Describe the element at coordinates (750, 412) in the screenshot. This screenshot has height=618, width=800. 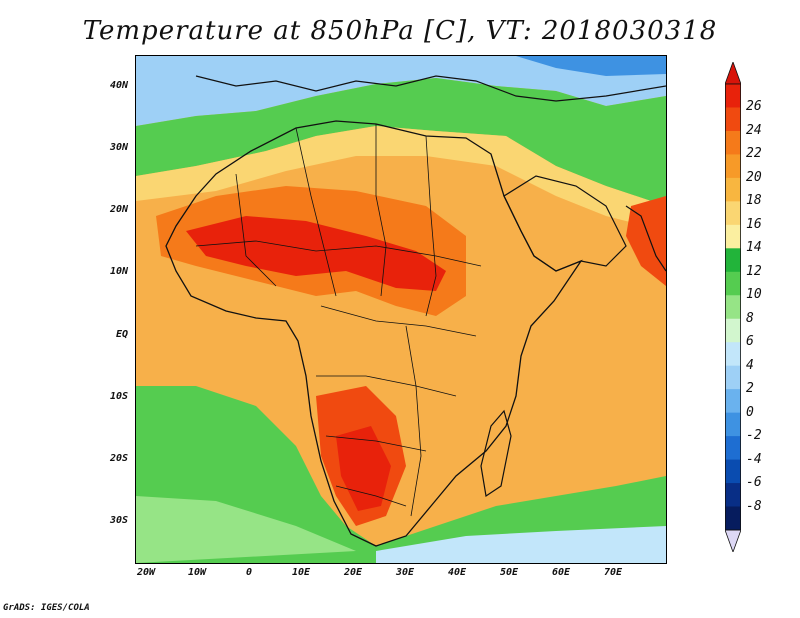
I see `colorbar-label: 0` at that location.